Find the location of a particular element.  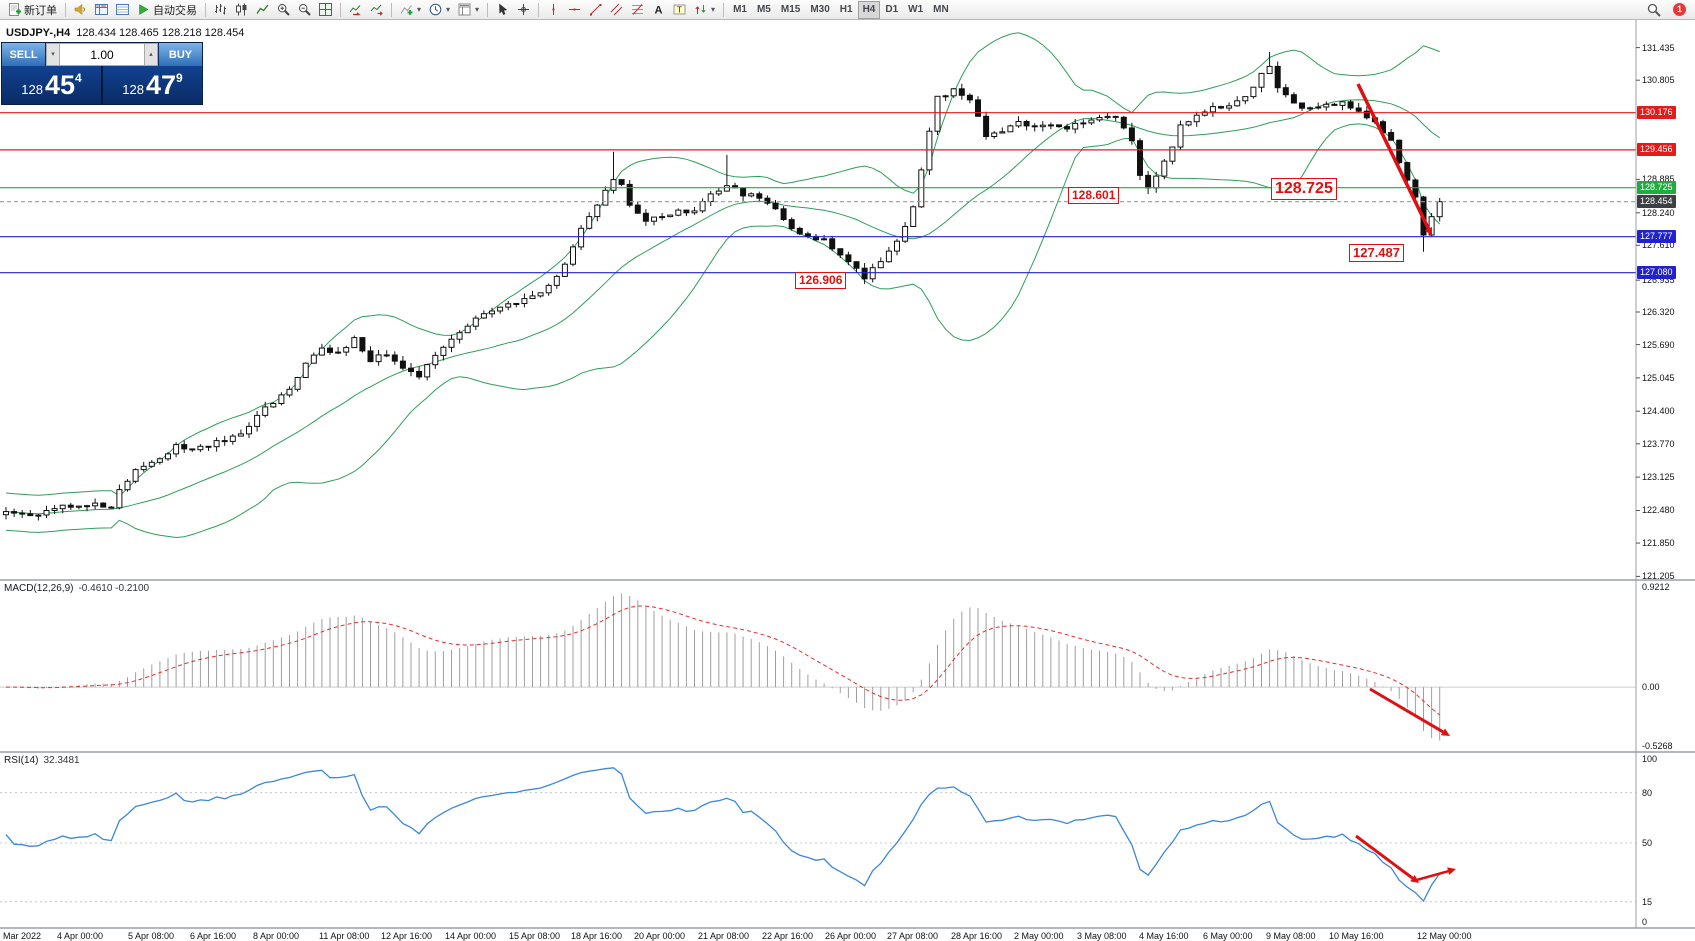

tile-windows-button is located at coordinates (325, 10).